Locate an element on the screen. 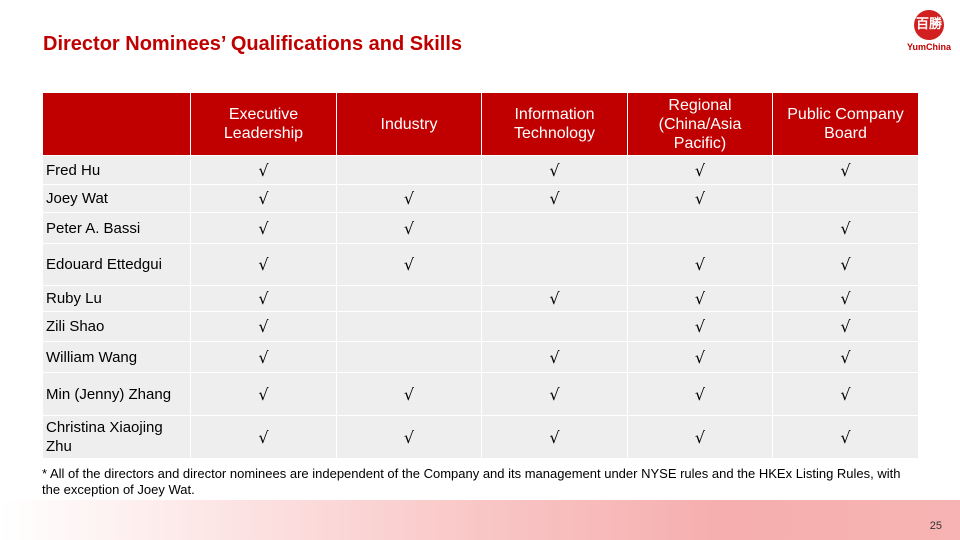  table-row: Peter A. Bassi √ √ √ is located at coordinates (480, 228).